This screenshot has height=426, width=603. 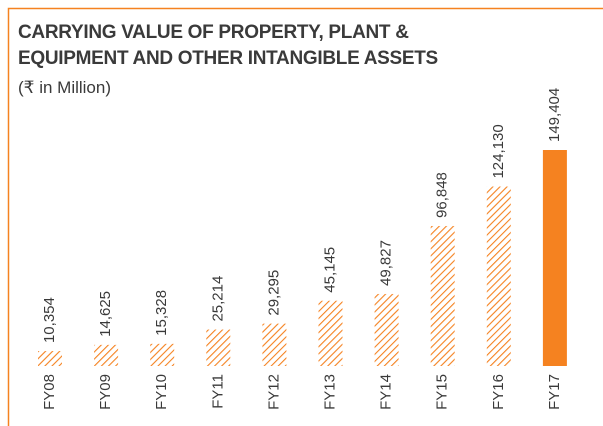 I want to click on value-label: 29,295, so click(x=273, y=293).